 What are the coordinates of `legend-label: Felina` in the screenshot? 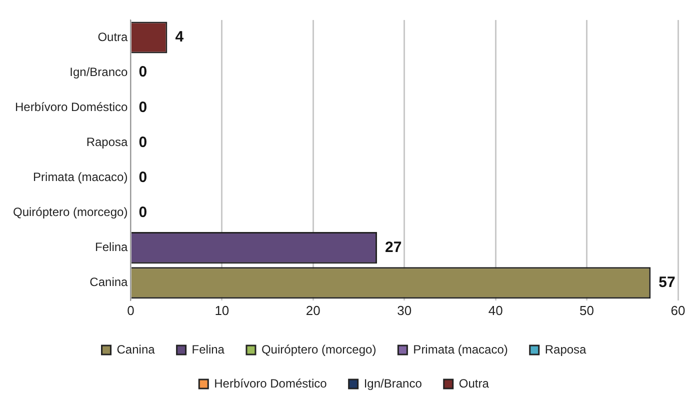 It's located at (208, 349).